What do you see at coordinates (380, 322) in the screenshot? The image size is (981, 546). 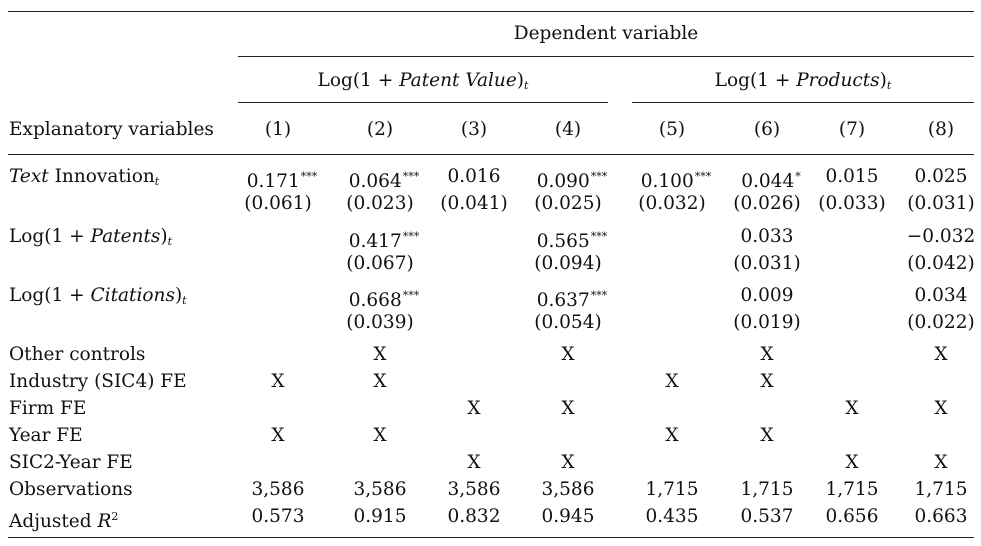 I see `standard-error-cell: (0.039)` at bounding box center [380, 322].